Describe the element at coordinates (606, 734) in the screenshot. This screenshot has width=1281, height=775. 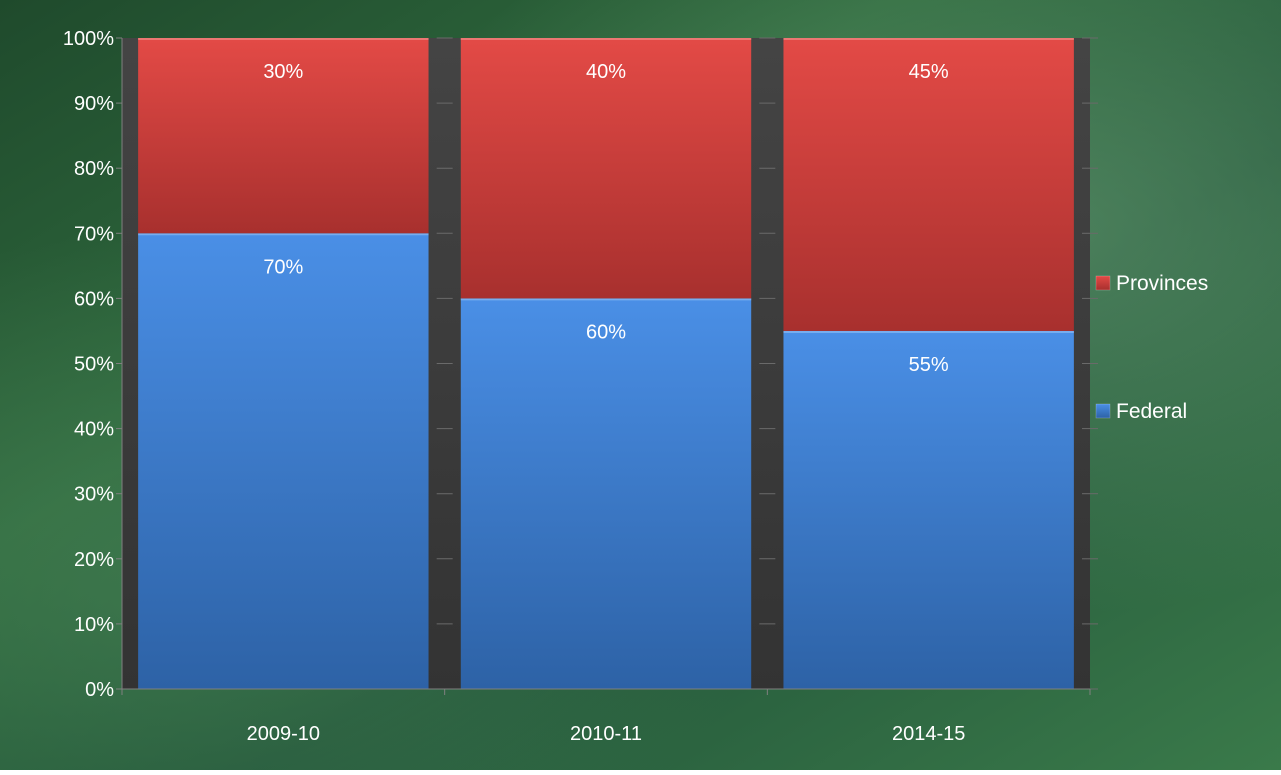
I see `x-tick-label: 2010-11` at that location.